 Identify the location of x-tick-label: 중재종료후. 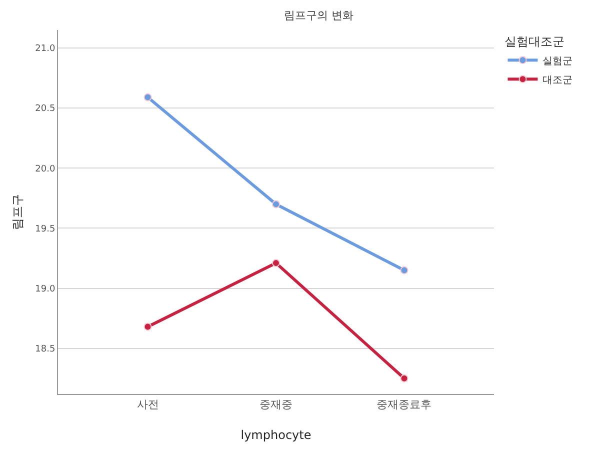
(404, 405).